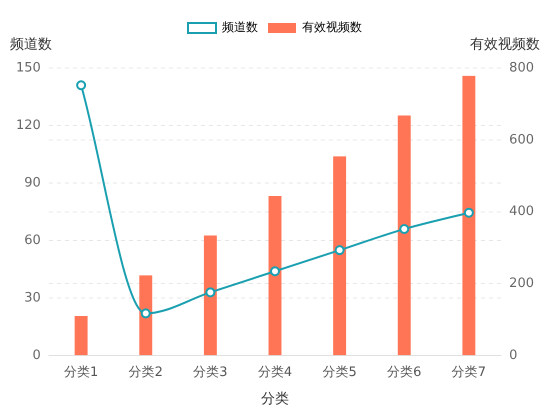 The image size is (550, 420). What do you see at coordinates (332, 27) in the screenshot?
I see `legend-label: 有效视频数` at bounding box center [332, 27].